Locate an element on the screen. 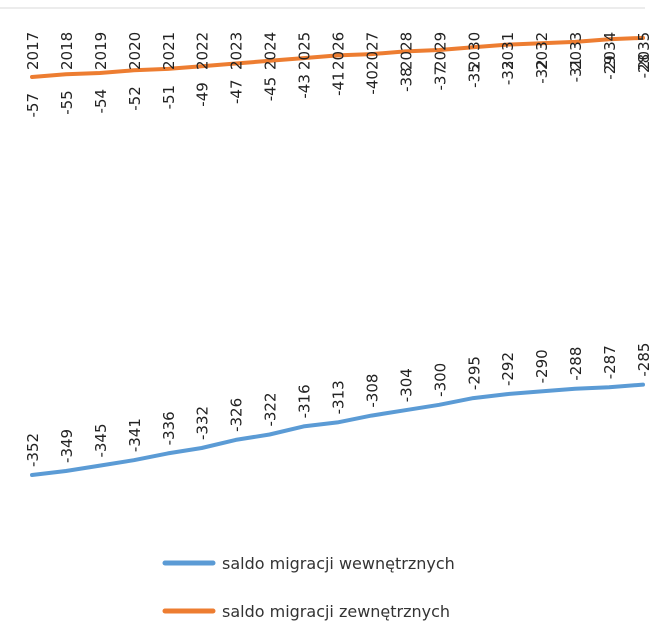 Image resolution: width=657 pixels, height=630 pixels. data-label: -45 is located at coordinates (271, 89).